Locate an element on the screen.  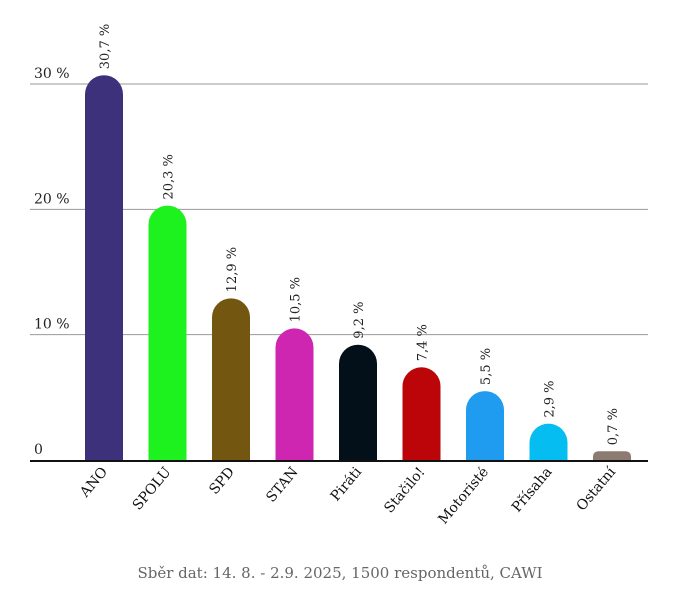
category-label: SPD is located at coordinates (222, 480).